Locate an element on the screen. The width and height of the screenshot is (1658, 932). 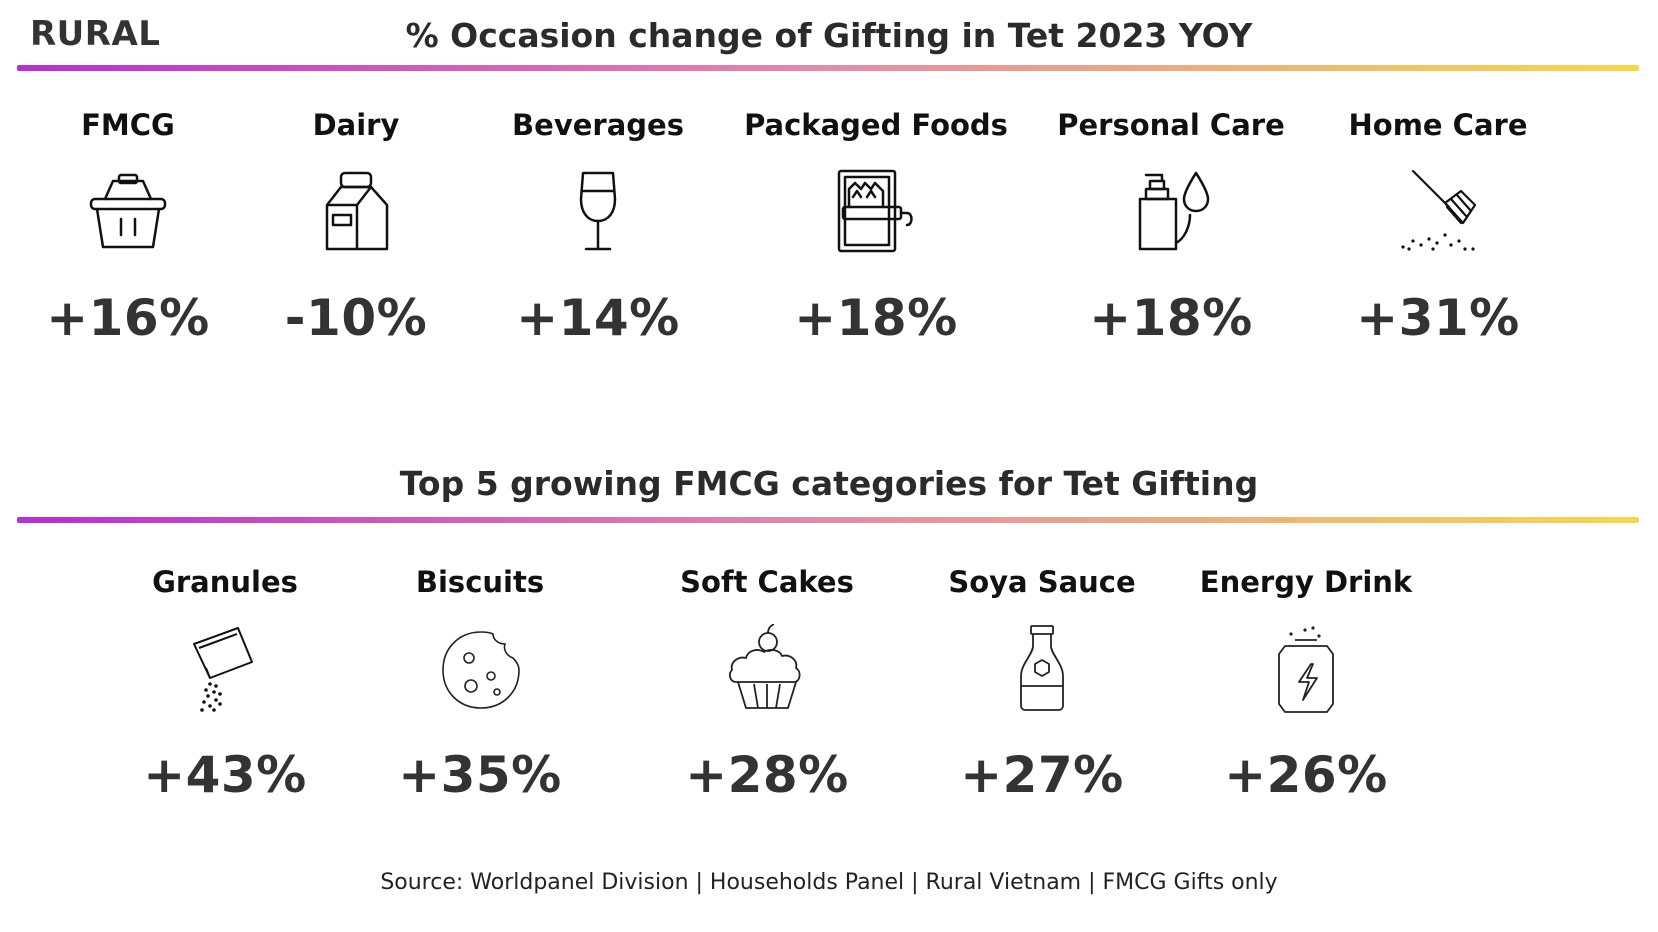
metric-granules: Granules +43% is located at coordinates (225, 683).